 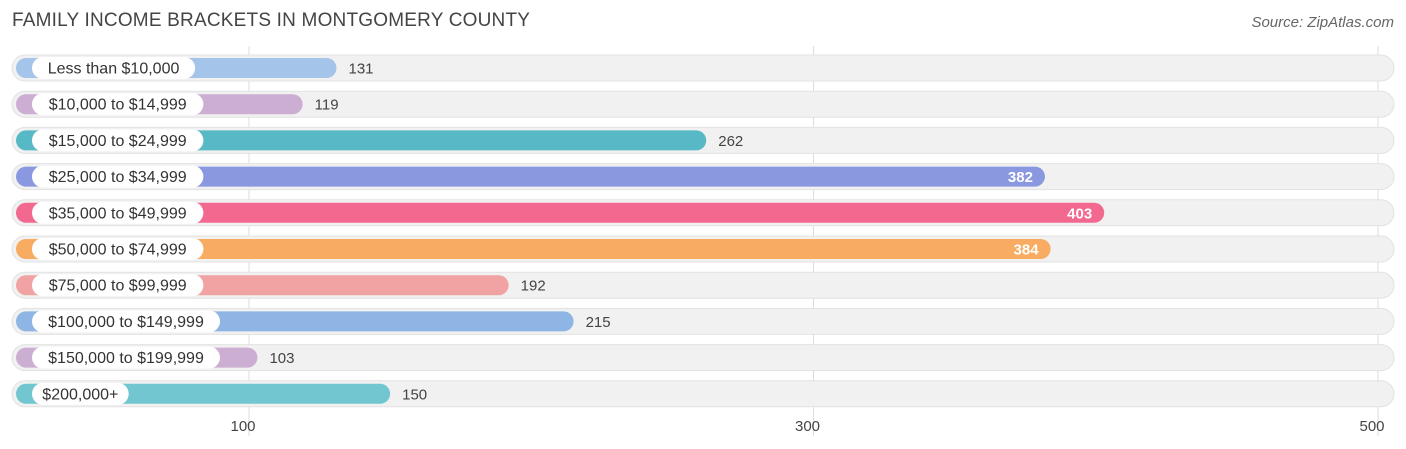 What do you see at coordinates (703, 140) in the screenshot?
I see `bar-row: $15,000 to $24,999 262` at bounding box center [703, 140].